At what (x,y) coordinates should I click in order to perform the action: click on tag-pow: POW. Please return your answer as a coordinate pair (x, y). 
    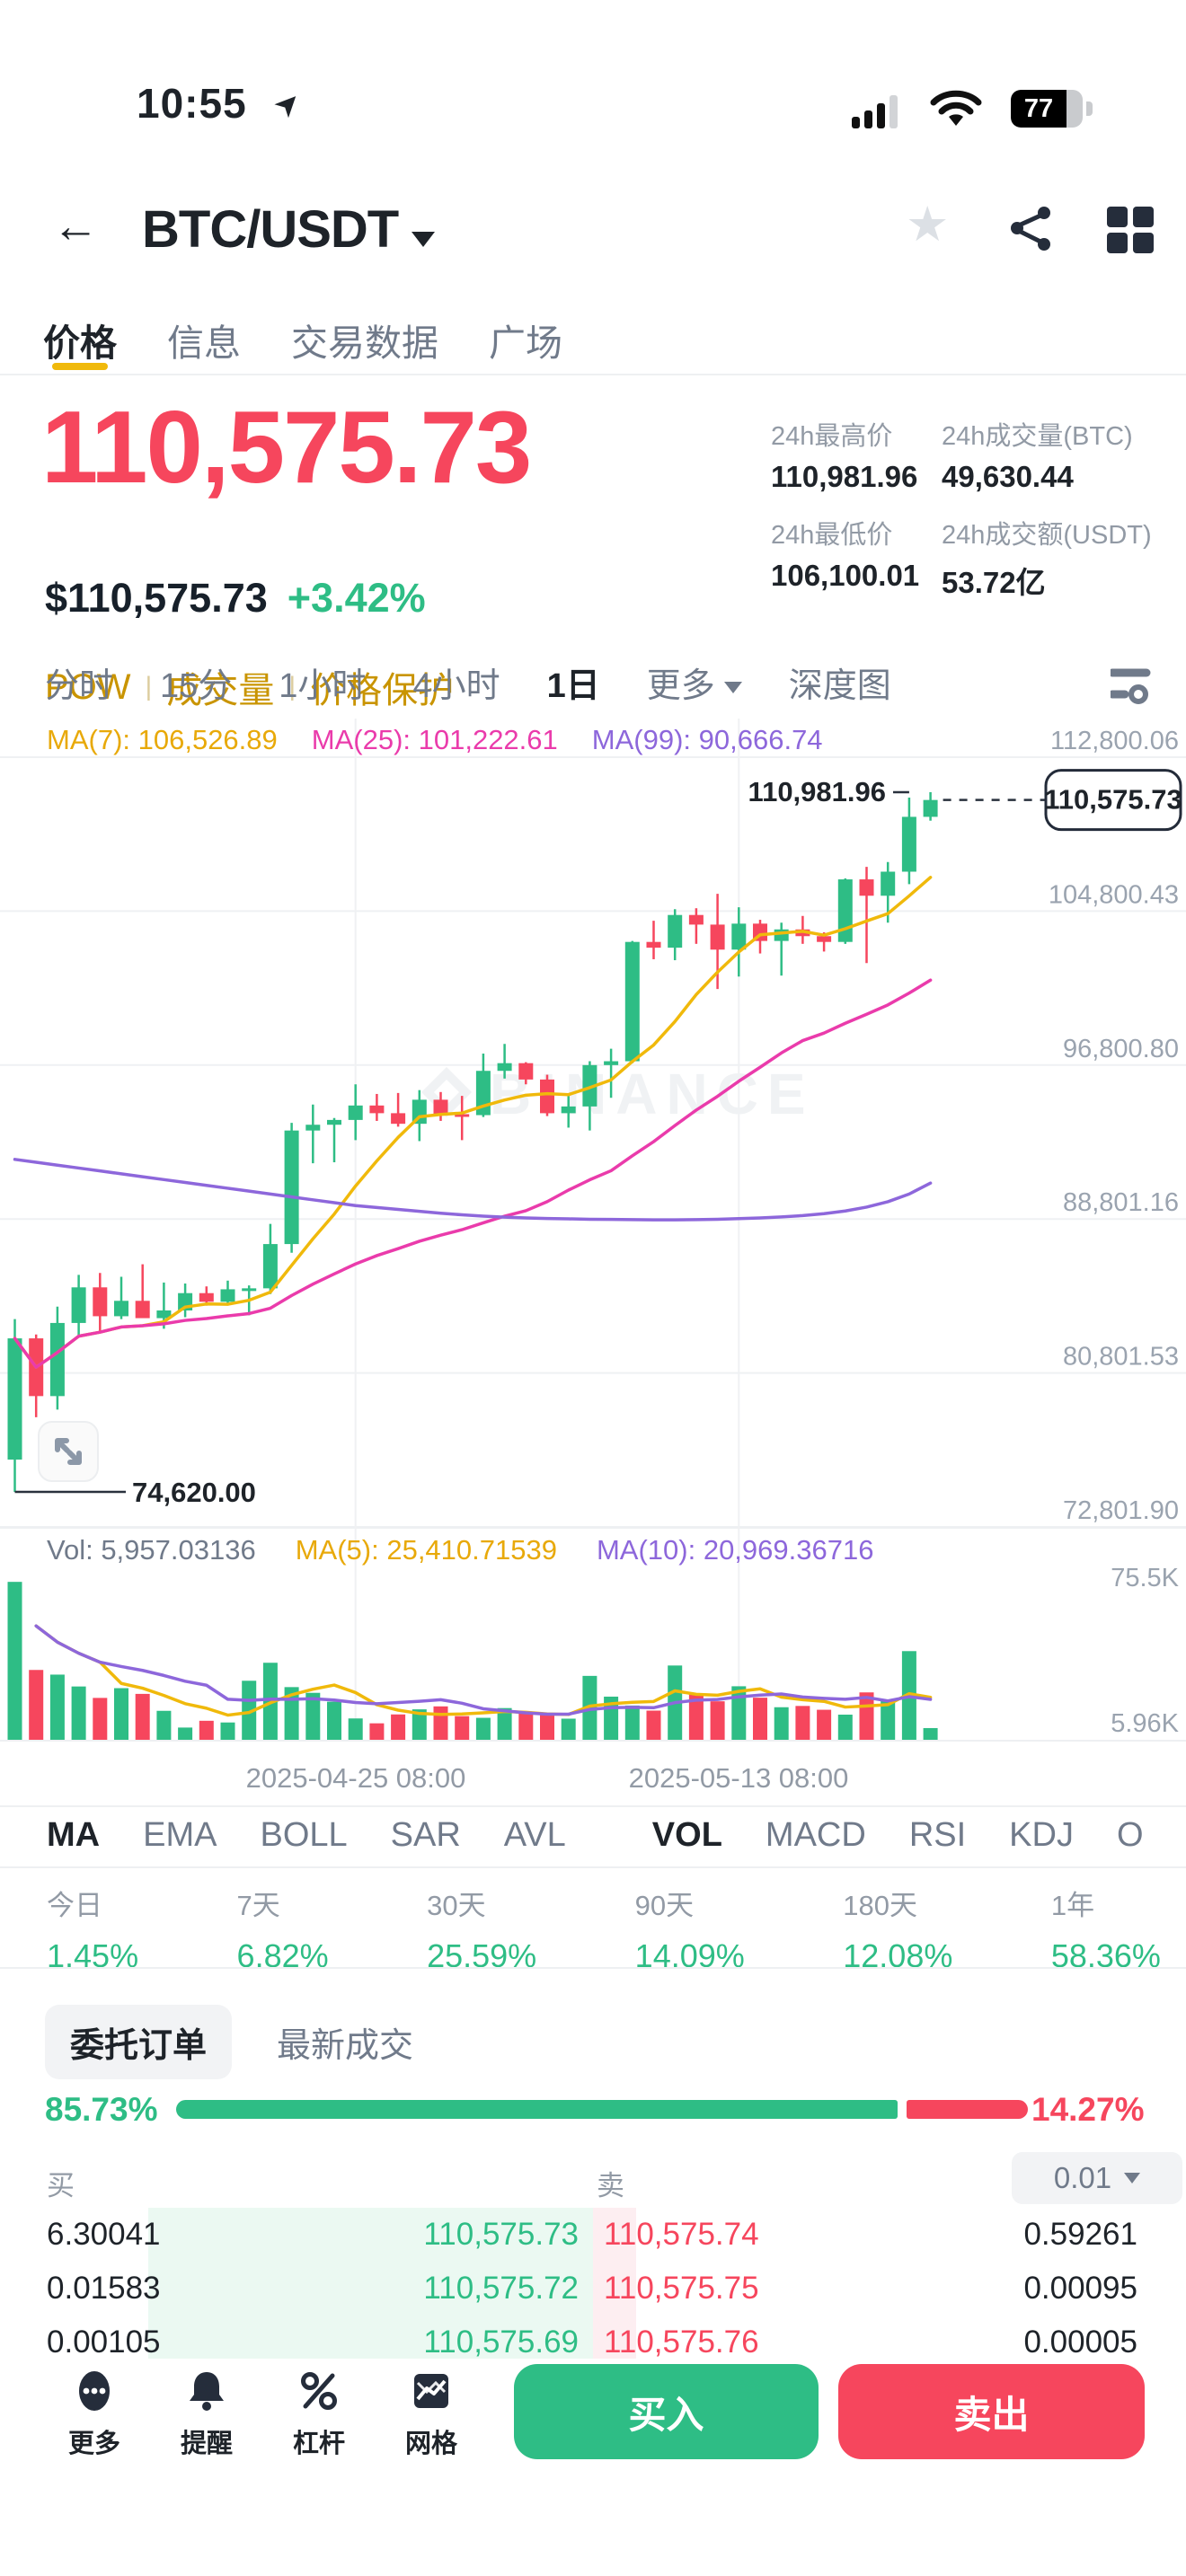
    Looking at the image, I should click on (88, 686).